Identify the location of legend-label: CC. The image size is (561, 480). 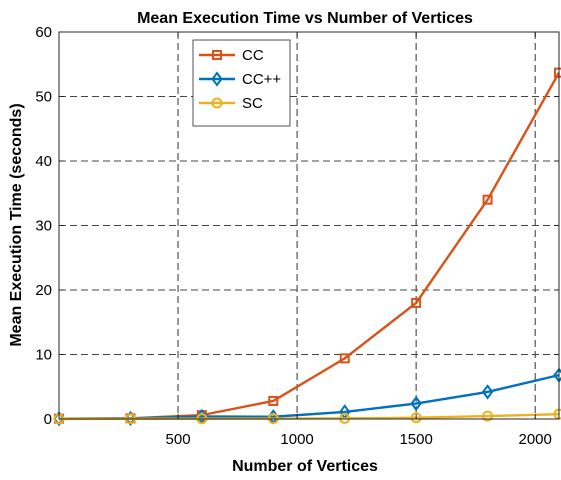
(253, 55).